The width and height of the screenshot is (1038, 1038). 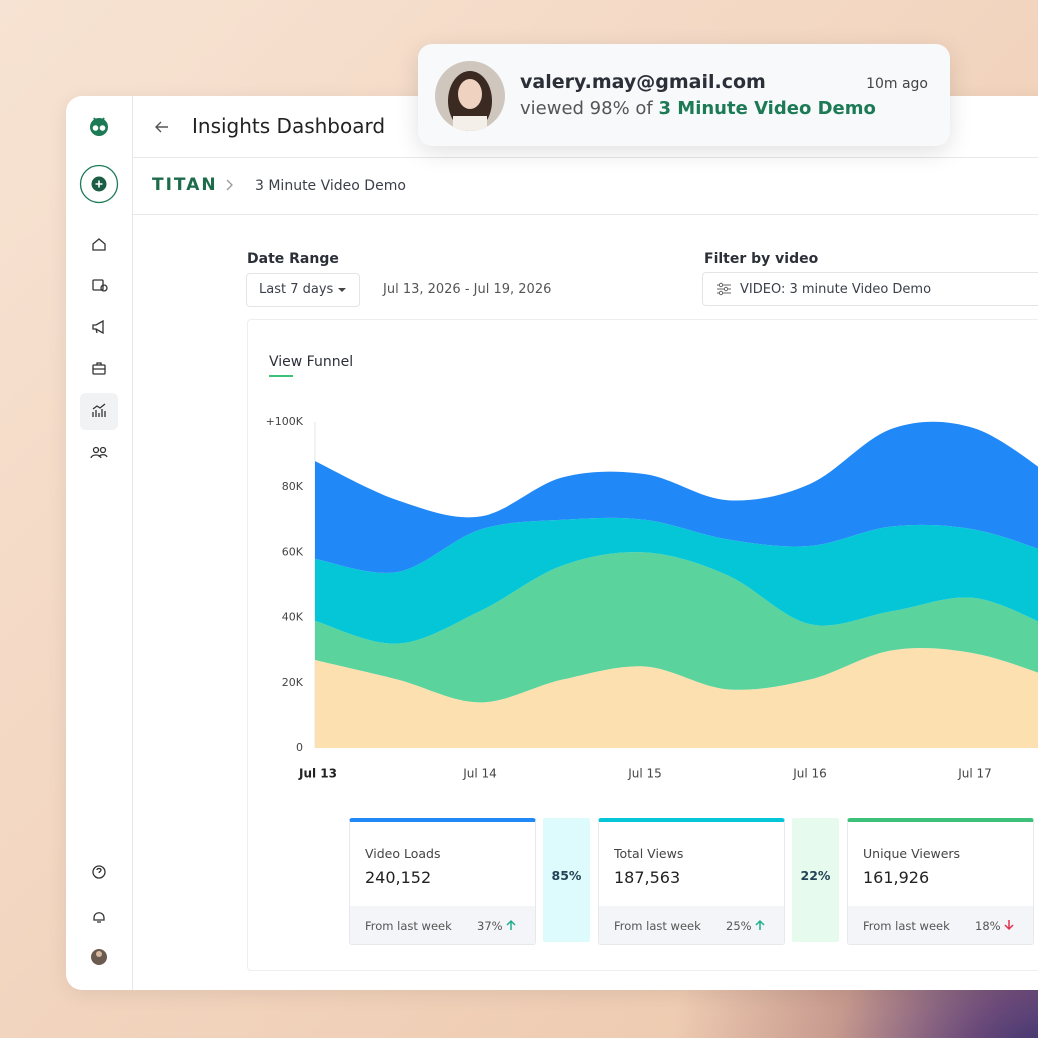 What do you see at coordinates (98, 327) in the screenshot?
I see `campaign-icon` at bounding box center [98, 327].